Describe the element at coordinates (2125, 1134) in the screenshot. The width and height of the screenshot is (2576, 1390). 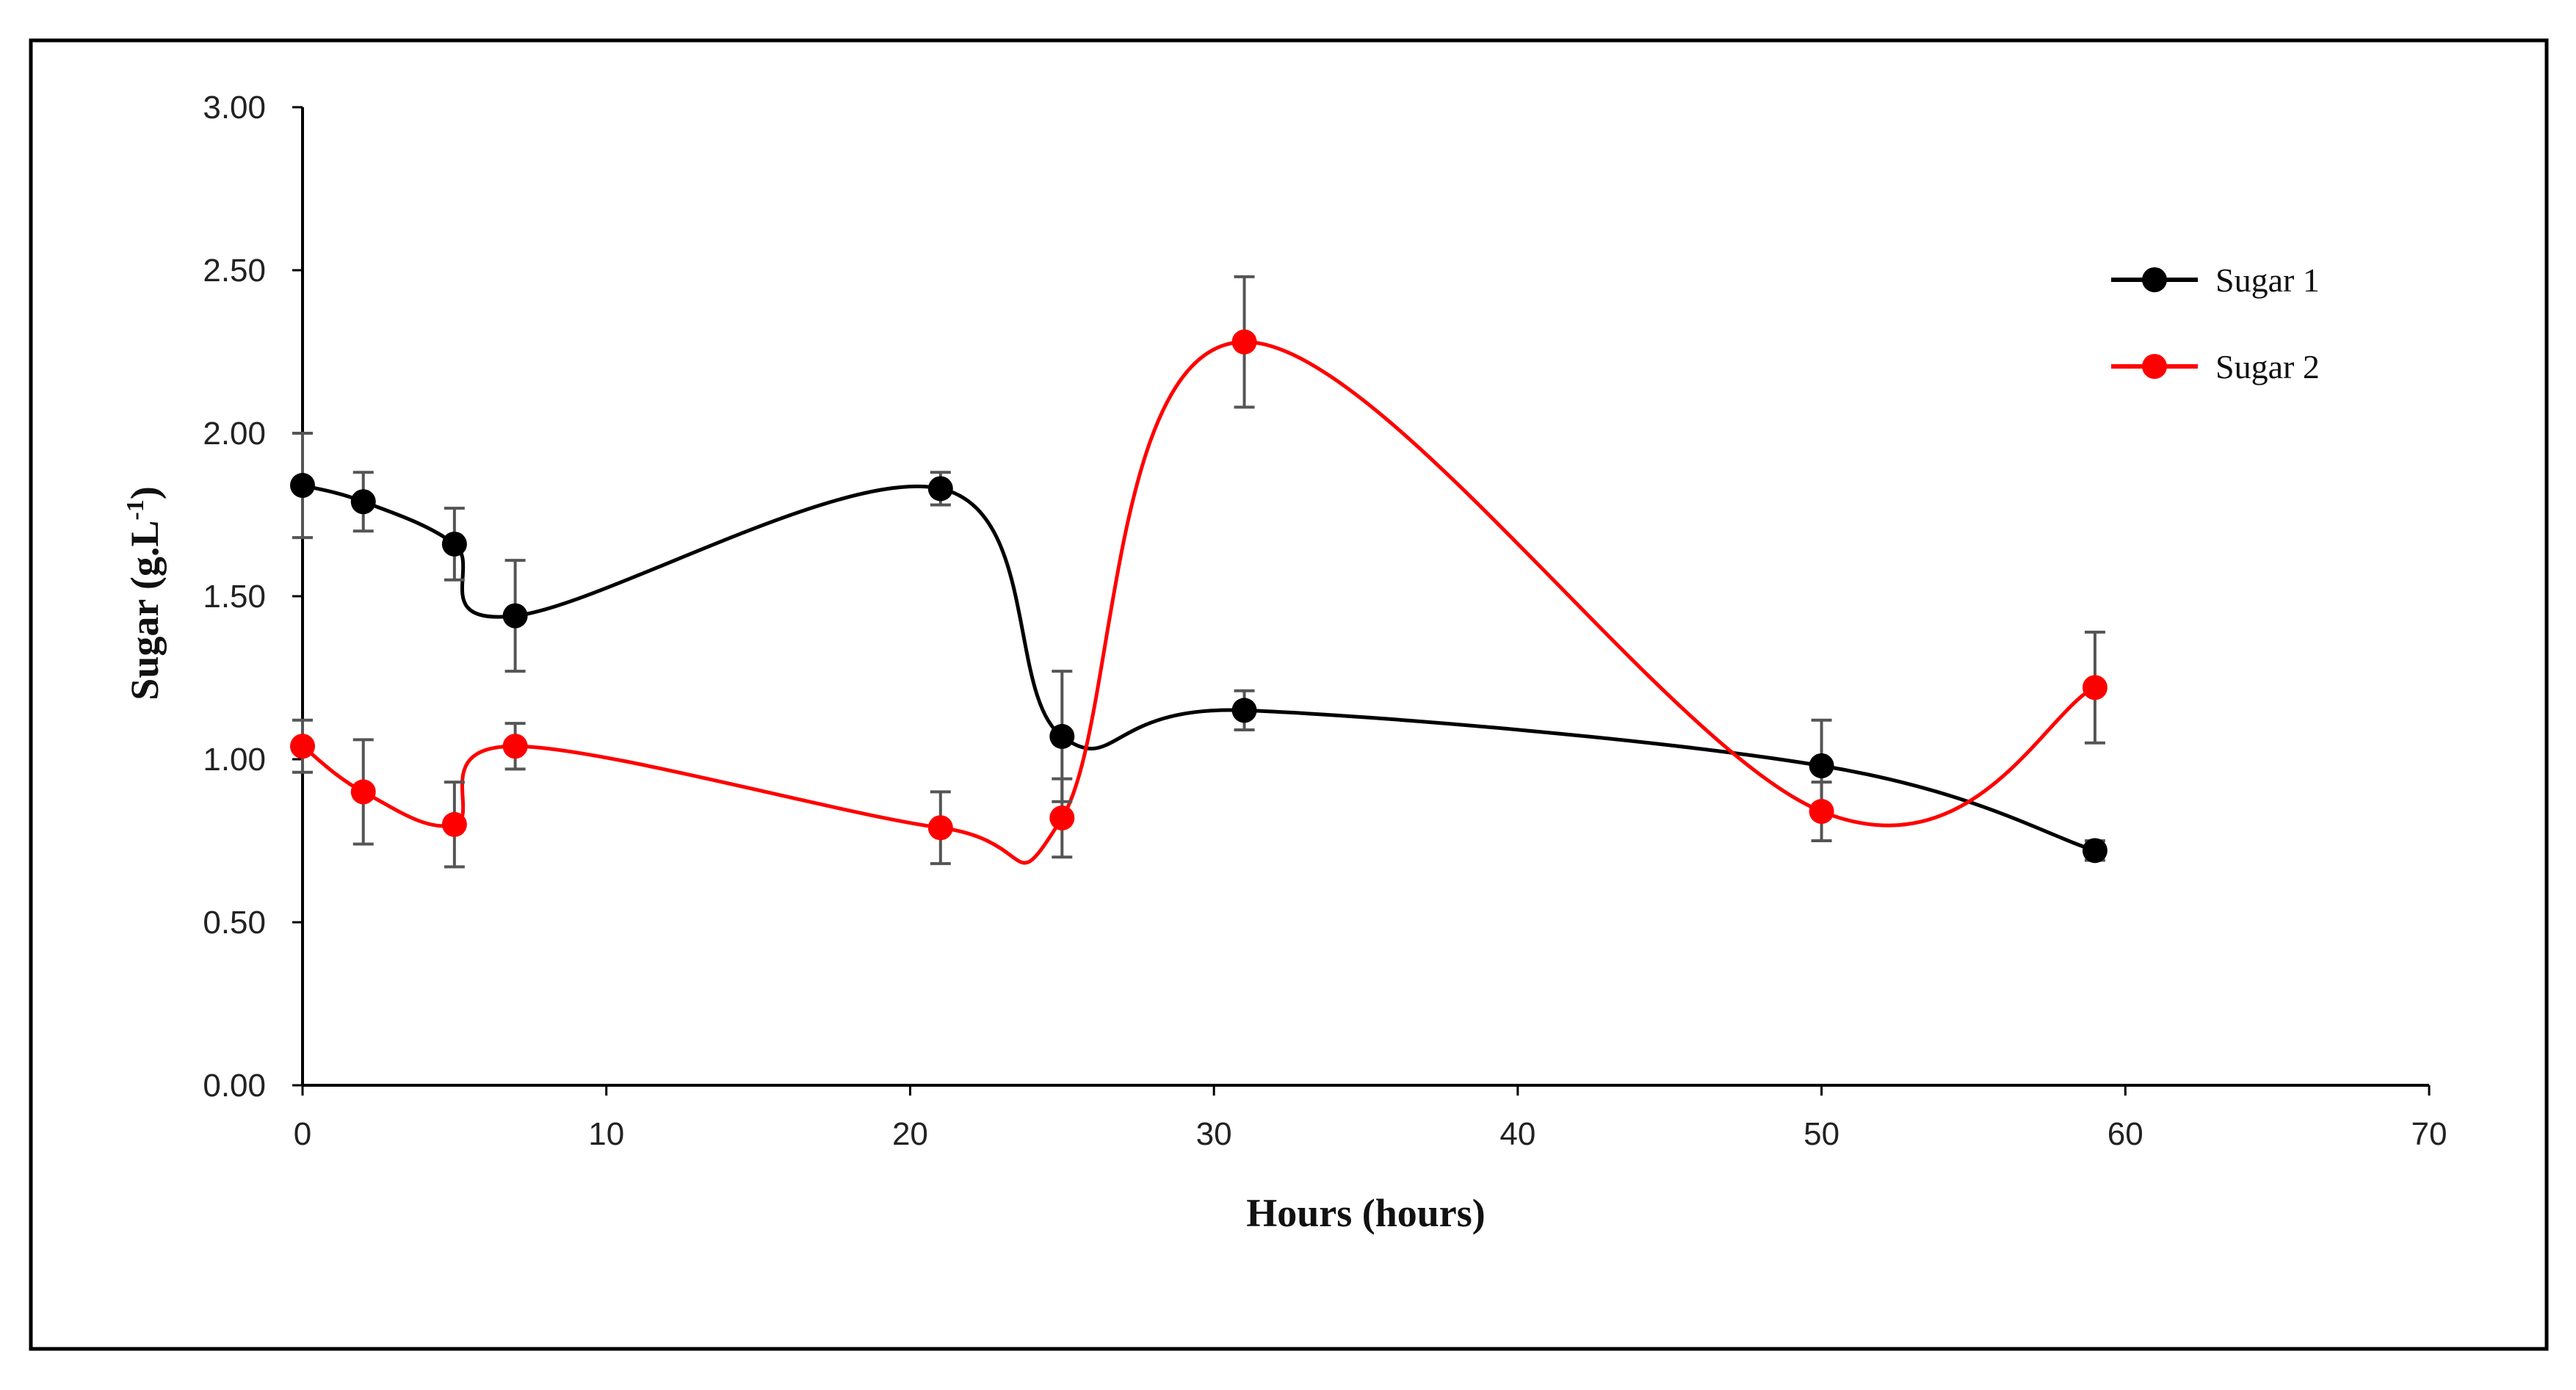
I see `x-tick-label: 60` at that location.